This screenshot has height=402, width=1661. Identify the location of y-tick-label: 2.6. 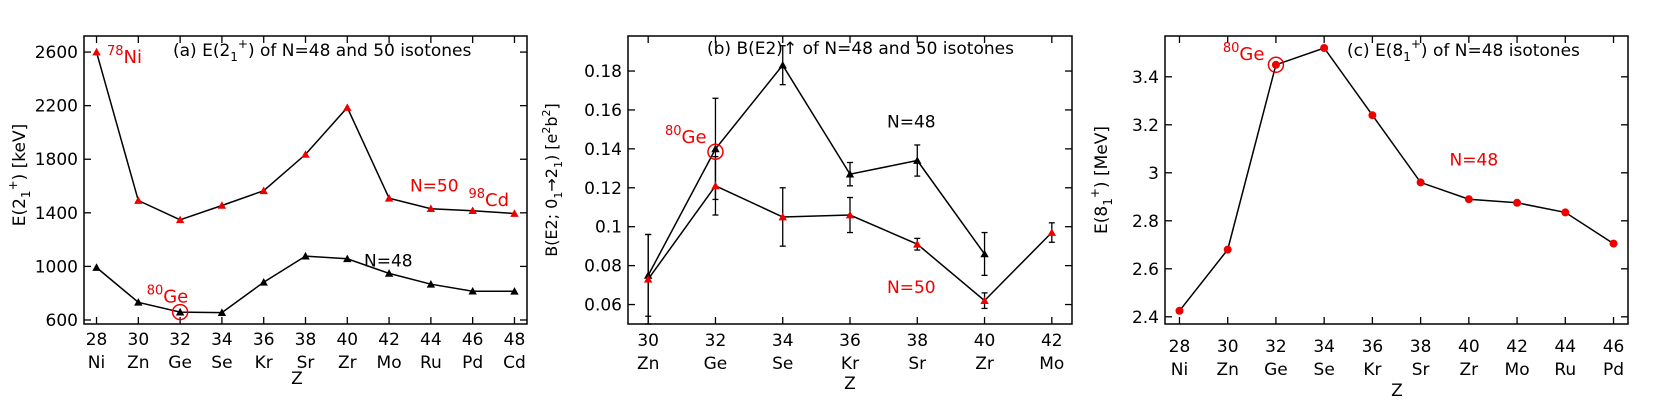
(1145, 270).